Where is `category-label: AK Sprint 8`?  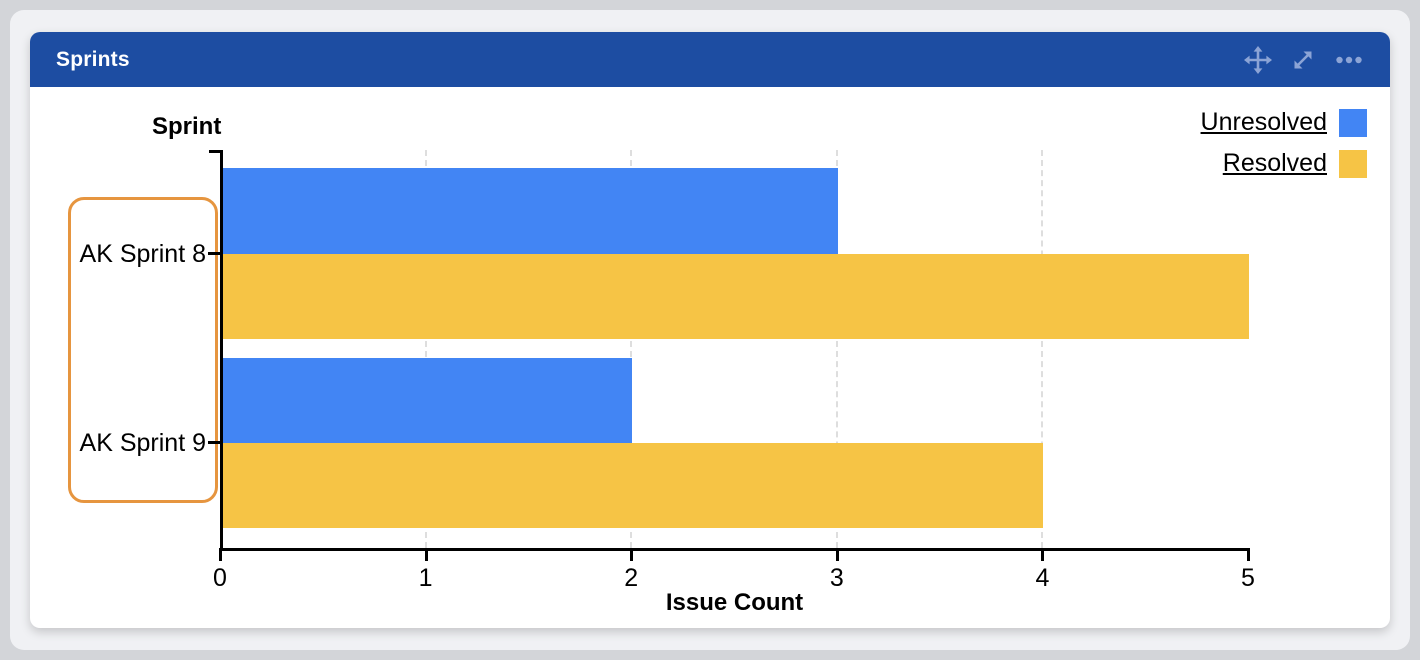
category-label: AK Sprint 8 is located at coordinates (142, 254).